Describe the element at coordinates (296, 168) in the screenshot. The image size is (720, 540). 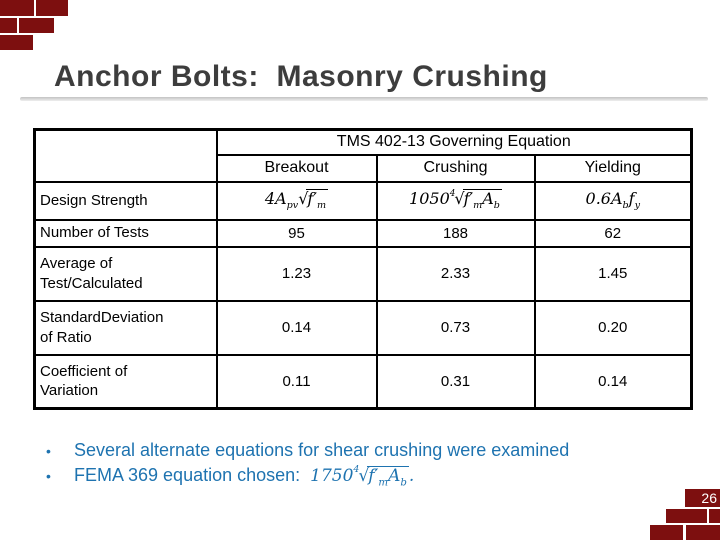
I see `column-header-breakout: Breakout` at that location.